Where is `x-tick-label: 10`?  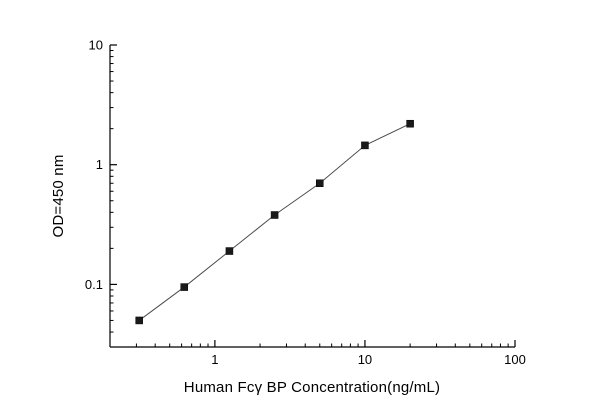 x-tick-label: 10 is located at coordinates (365, 359).